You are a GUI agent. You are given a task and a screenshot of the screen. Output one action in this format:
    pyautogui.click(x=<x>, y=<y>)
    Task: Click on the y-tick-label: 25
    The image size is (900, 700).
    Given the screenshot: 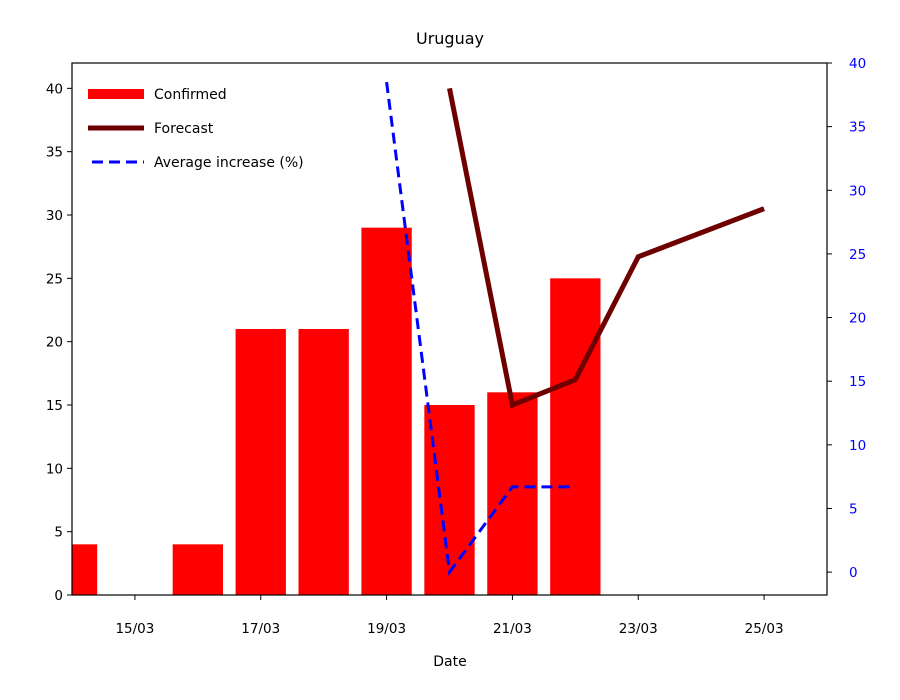 What is the action you would take?
    pyautogui.click(x=54, y=279)
    